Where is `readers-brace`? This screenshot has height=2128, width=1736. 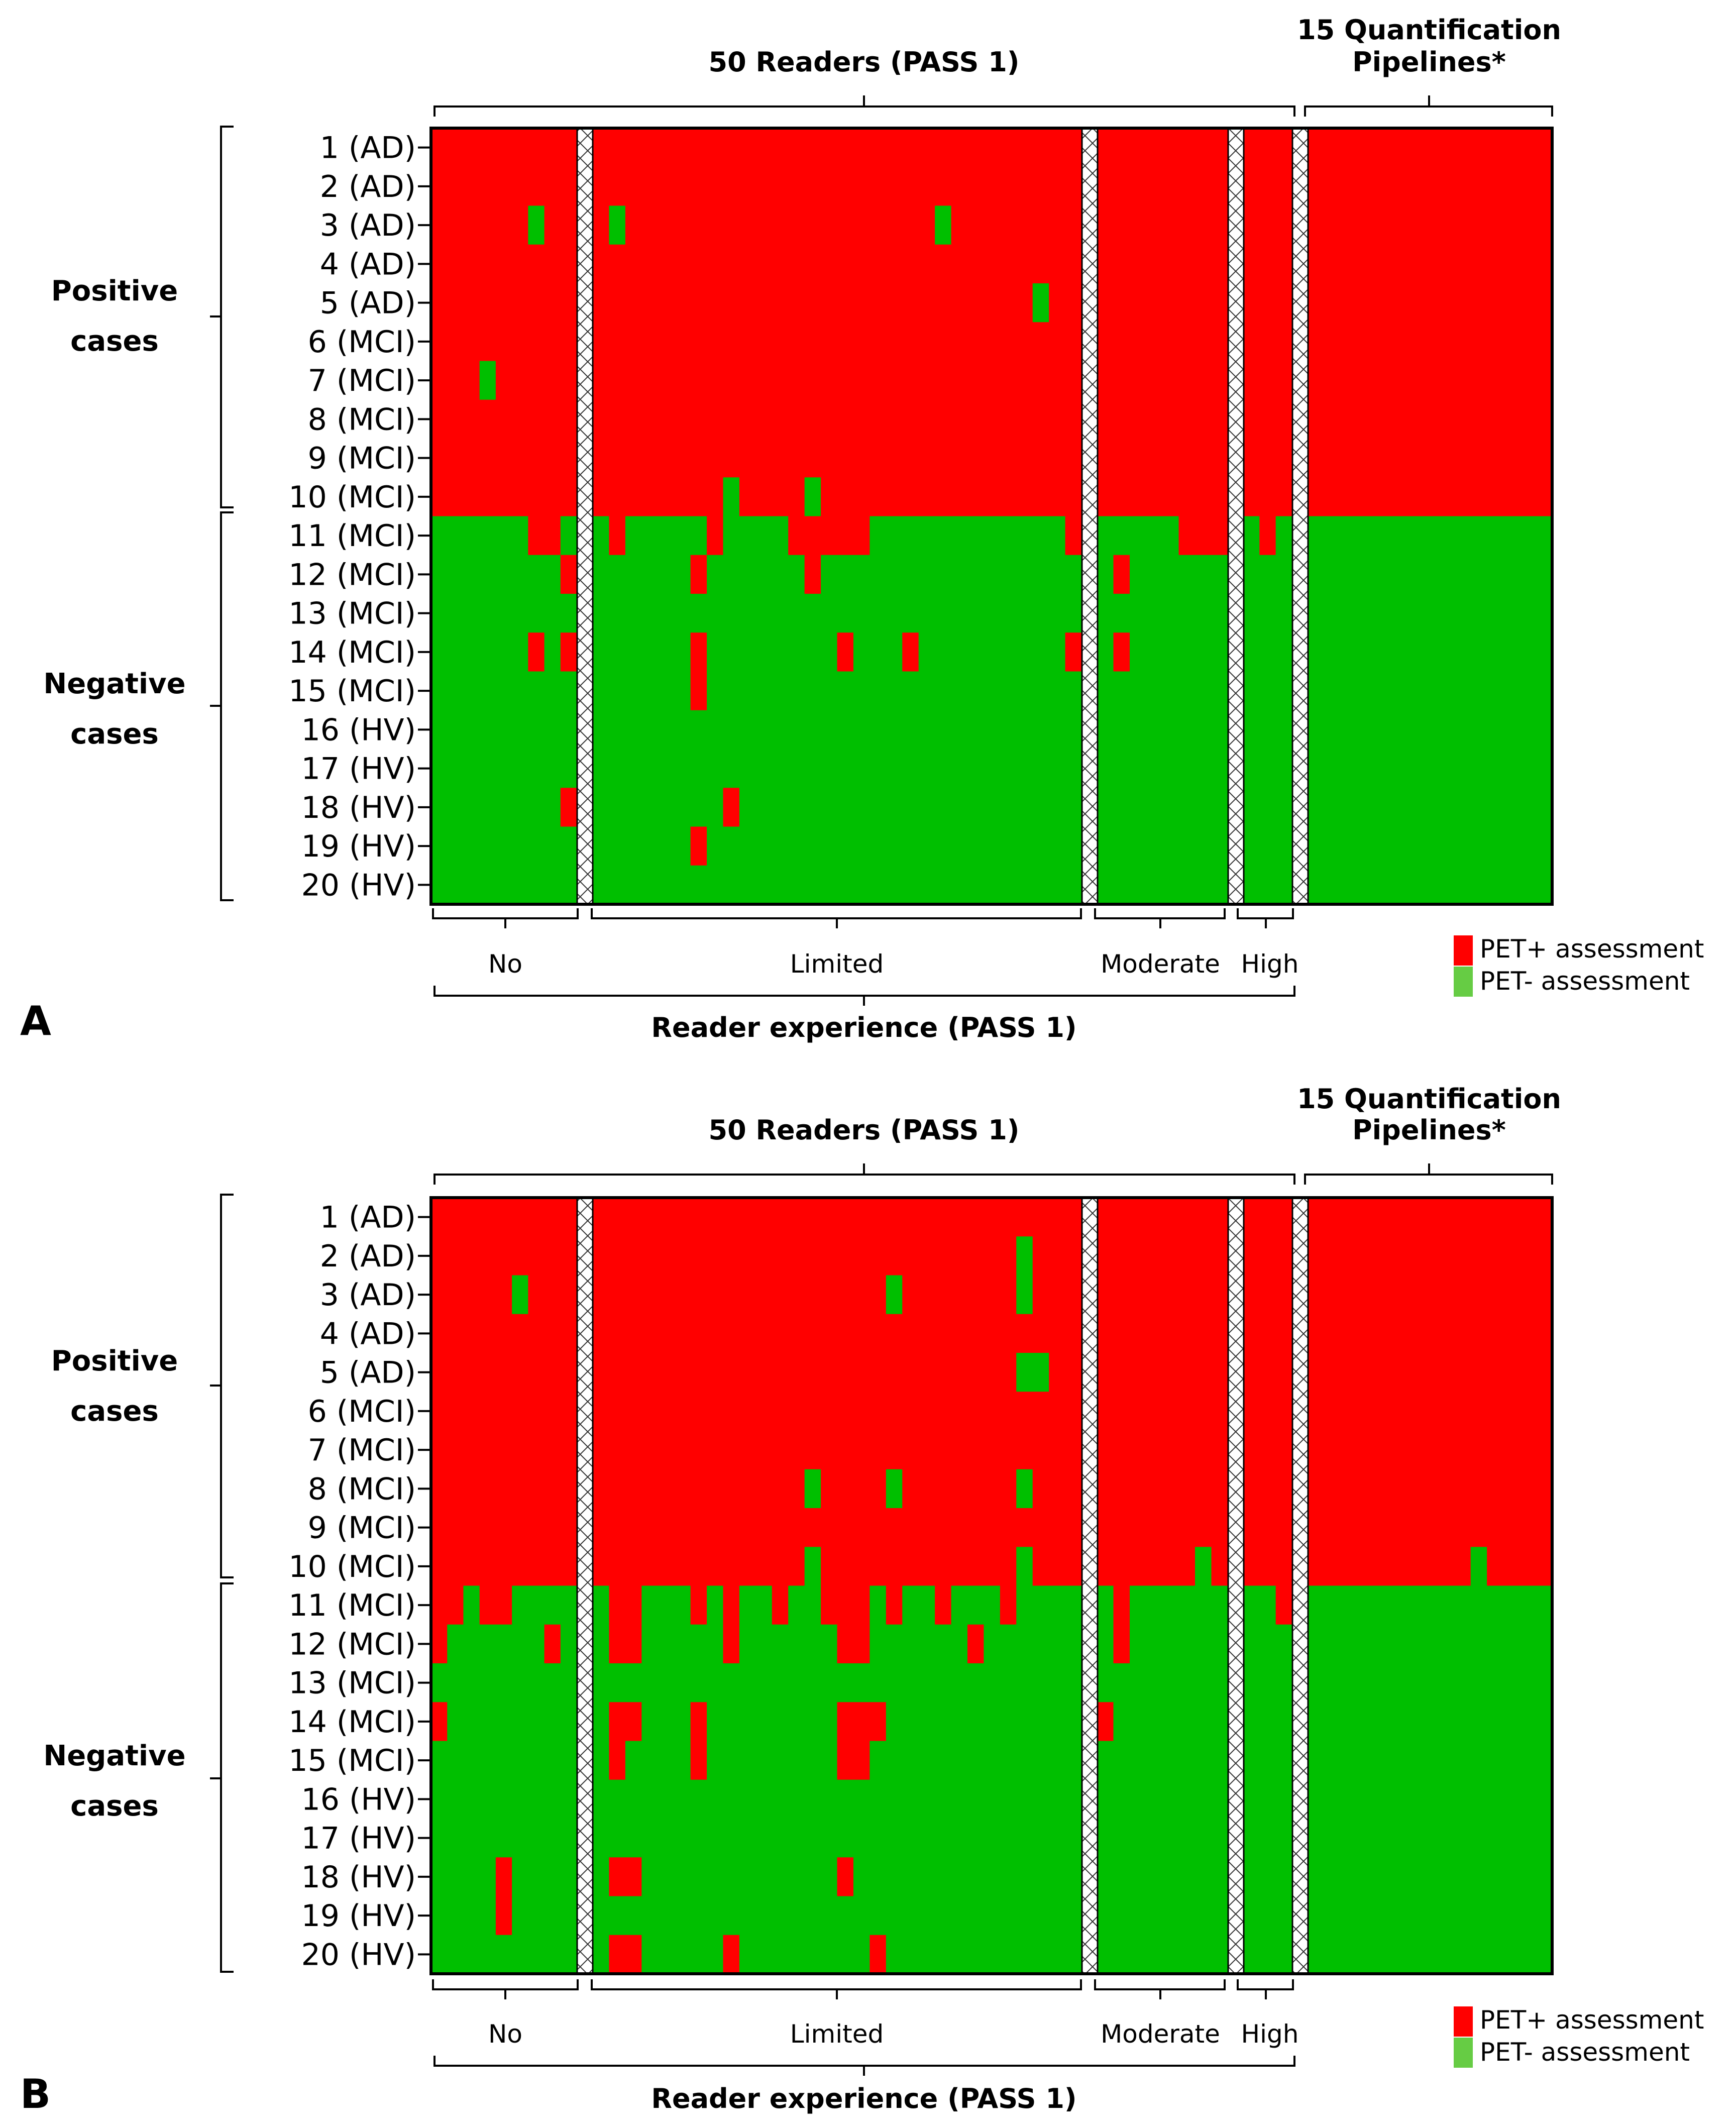 readers-brace is located at coordinates (864, 106).